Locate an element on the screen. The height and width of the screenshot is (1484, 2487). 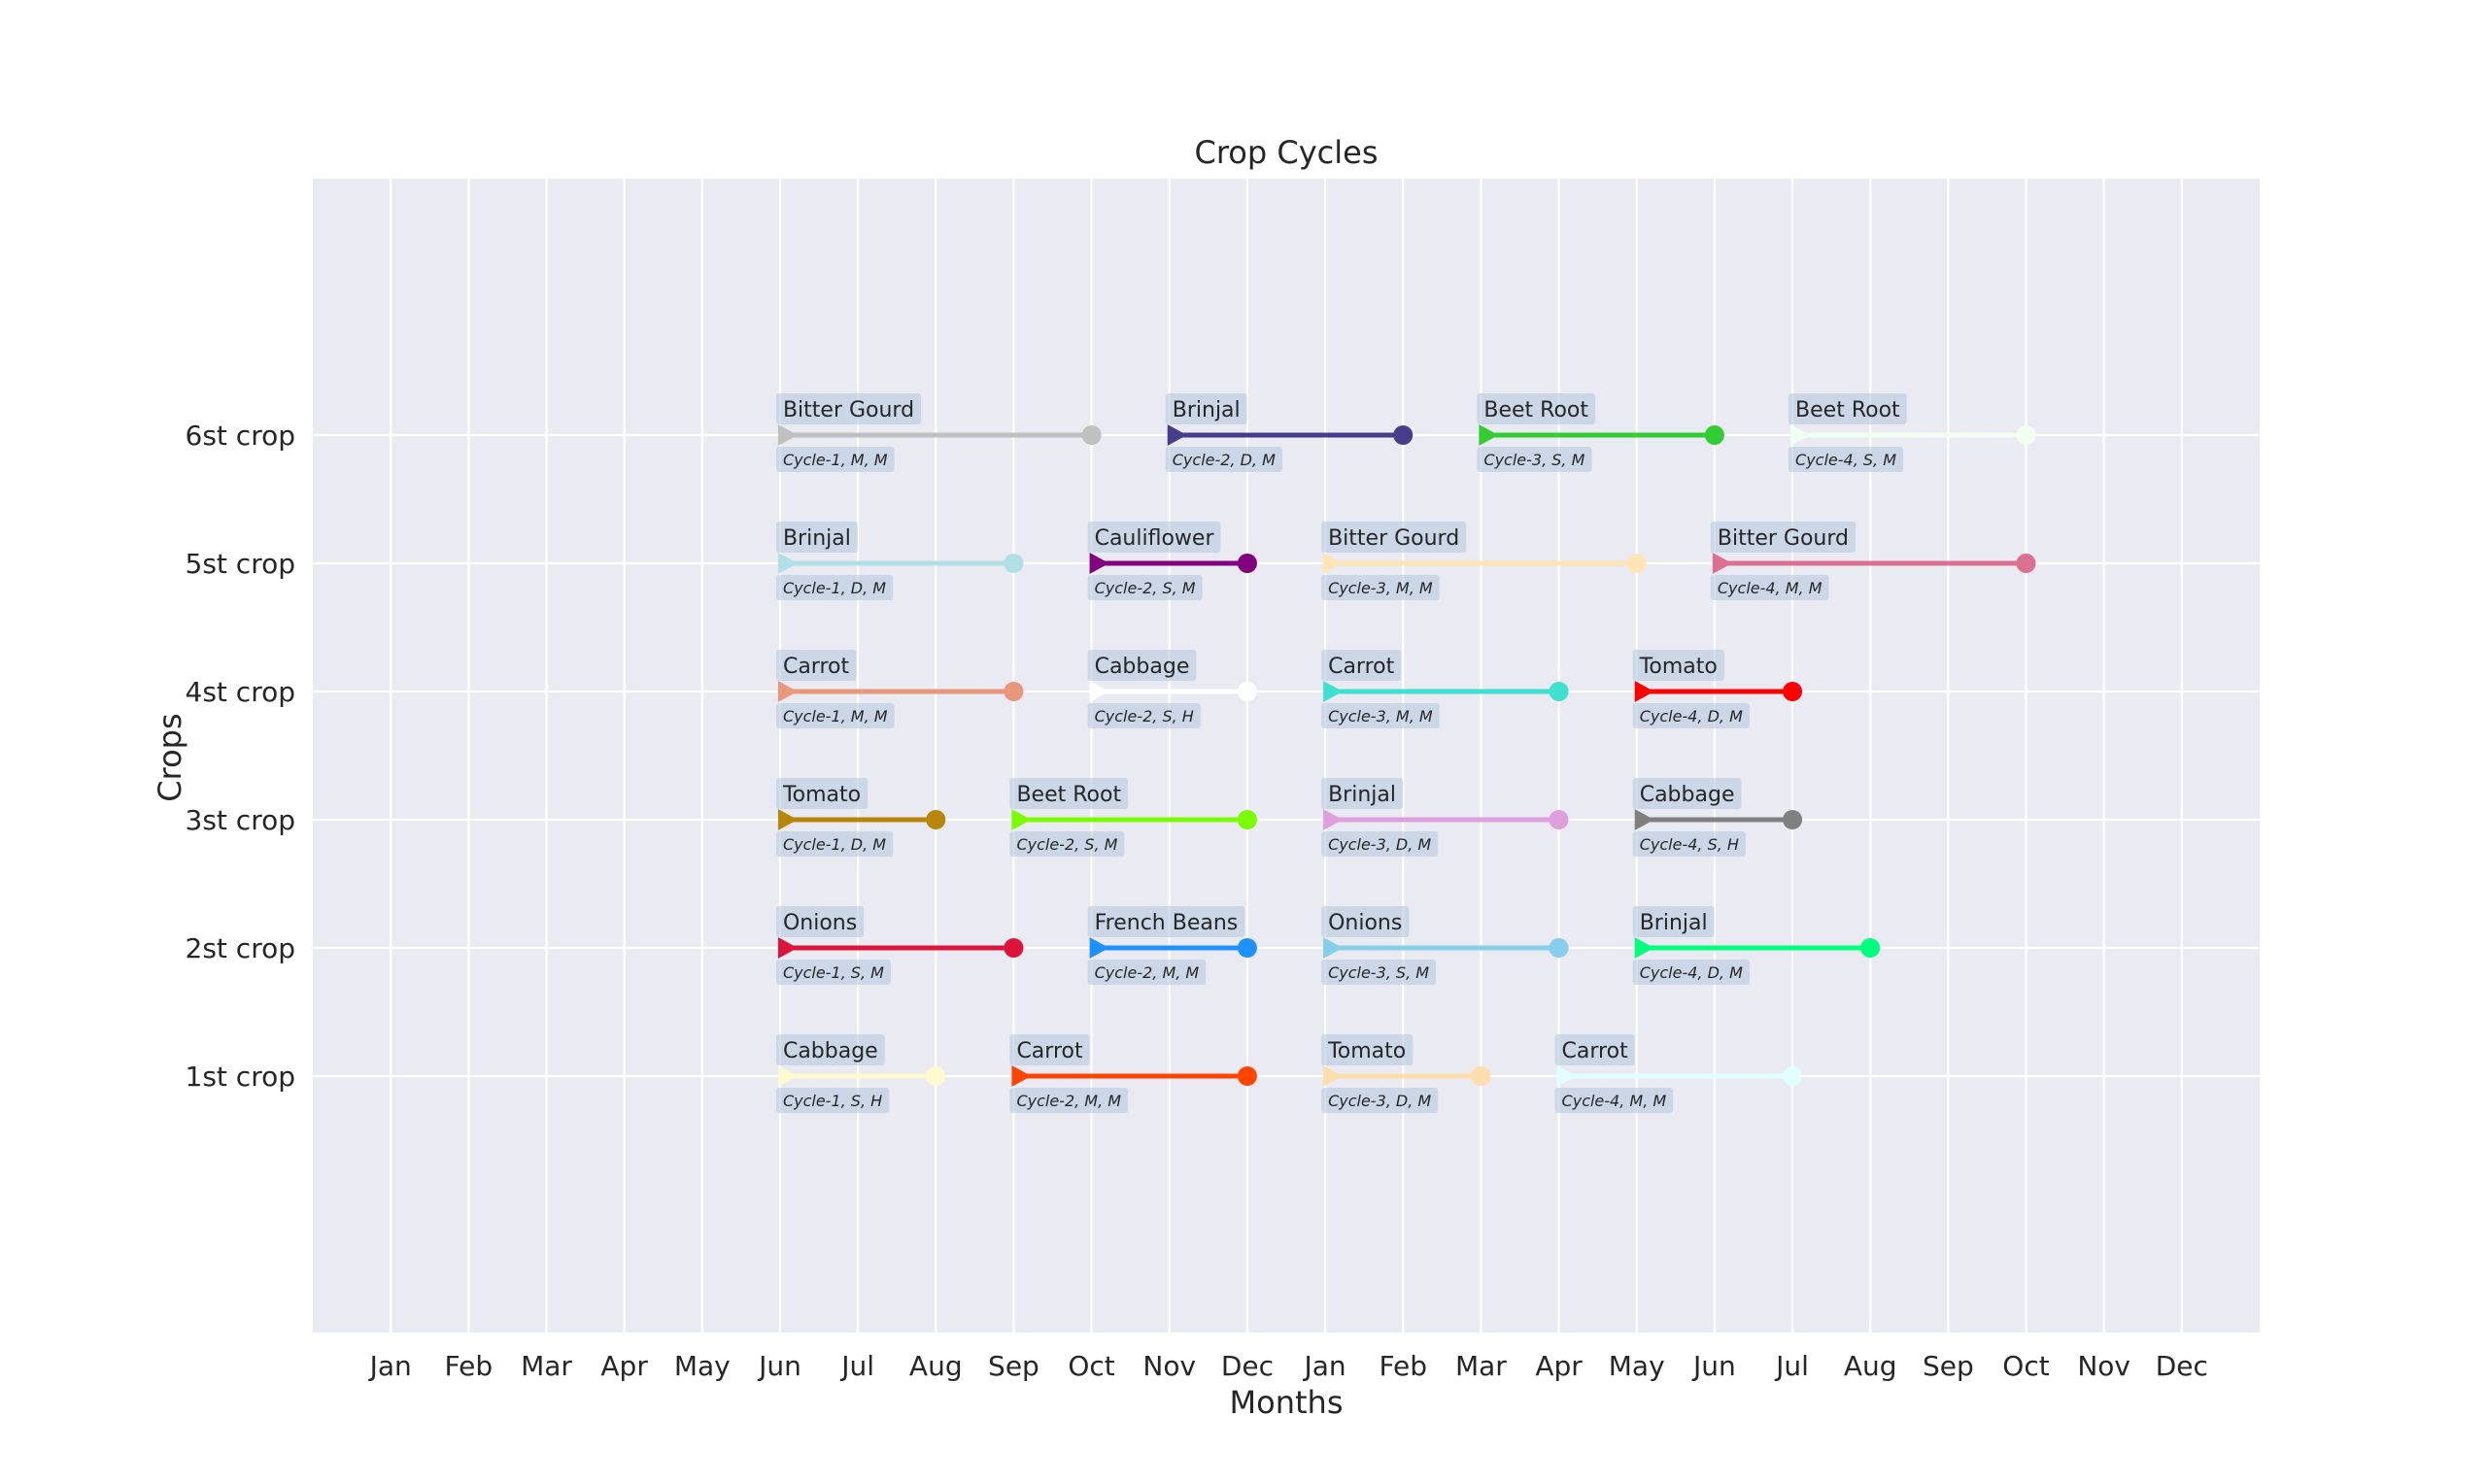
x-axis-label: Months is located at coordinates (1287, 1402).